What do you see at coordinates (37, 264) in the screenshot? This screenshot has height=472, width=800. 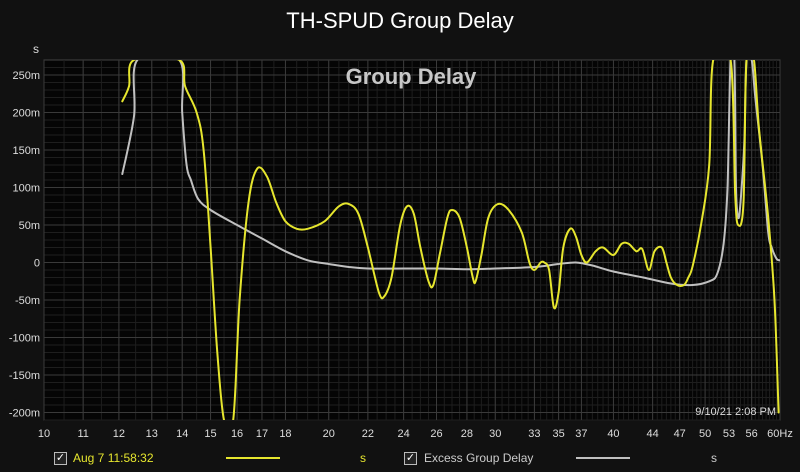 I see `y-tick-label: 0` at bounding box center [37, 264].